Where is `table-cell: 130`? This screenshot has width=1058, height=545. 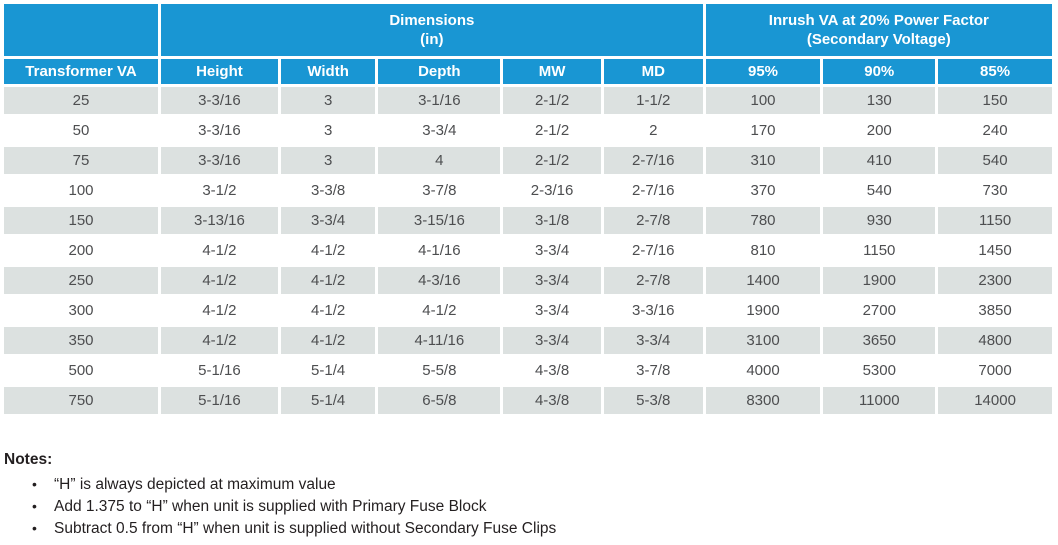 table-cell: 130 is located at coordinates (879, 100).